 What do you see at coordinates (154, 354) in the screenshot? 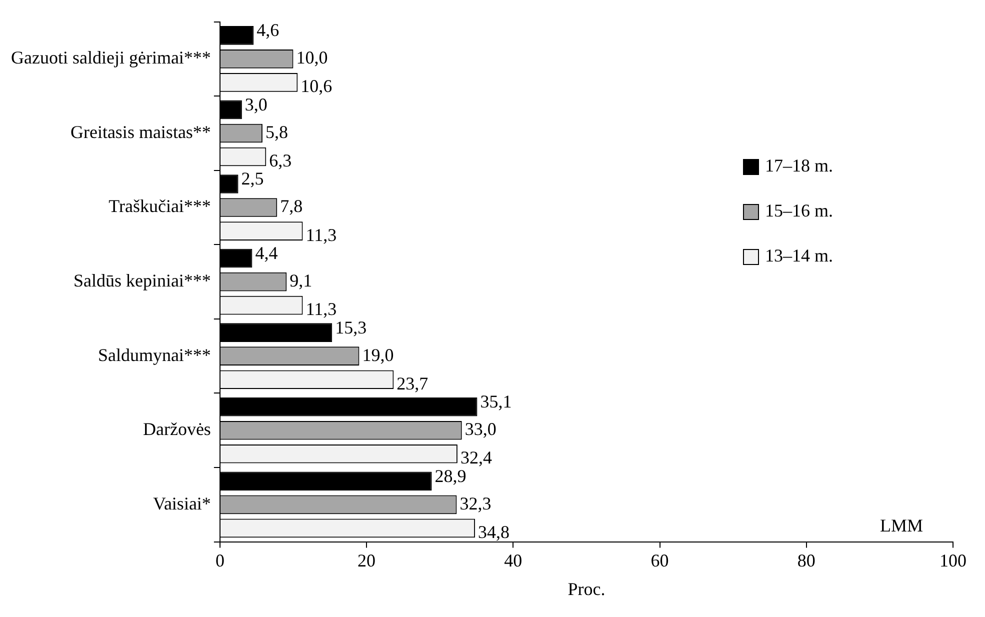
I see `y-tick-label: Saldumynai***` at bounding box center [154, 354].